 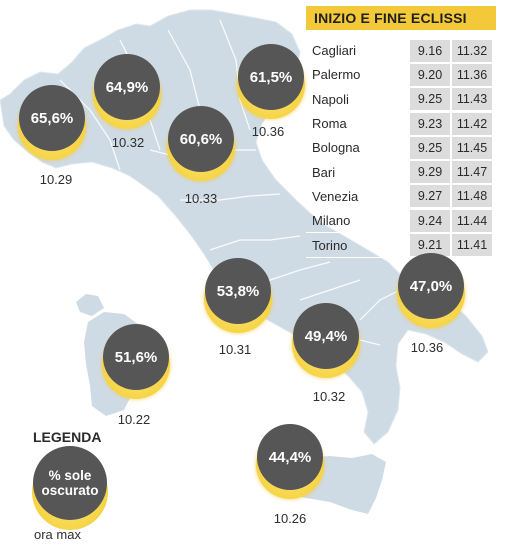 What do you see at coordinates (472, 245) in the screenshot?
I see `end-time: 11.41` at bounding box center [472, 245].